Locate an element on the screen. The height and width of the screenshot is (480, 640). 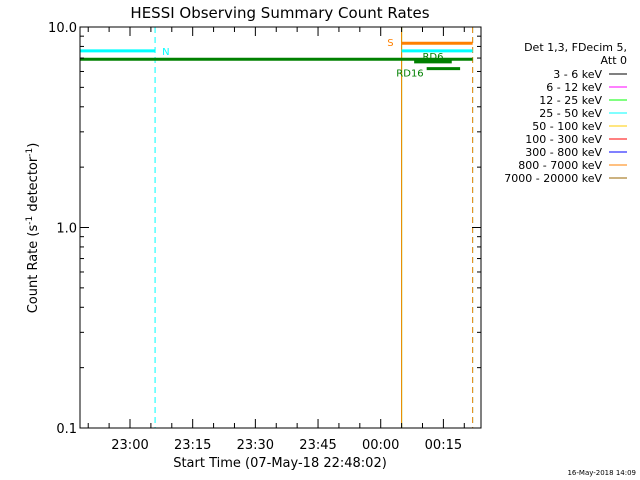
legend-header-line-1: Att 0 is located at coordinates (614, 60).